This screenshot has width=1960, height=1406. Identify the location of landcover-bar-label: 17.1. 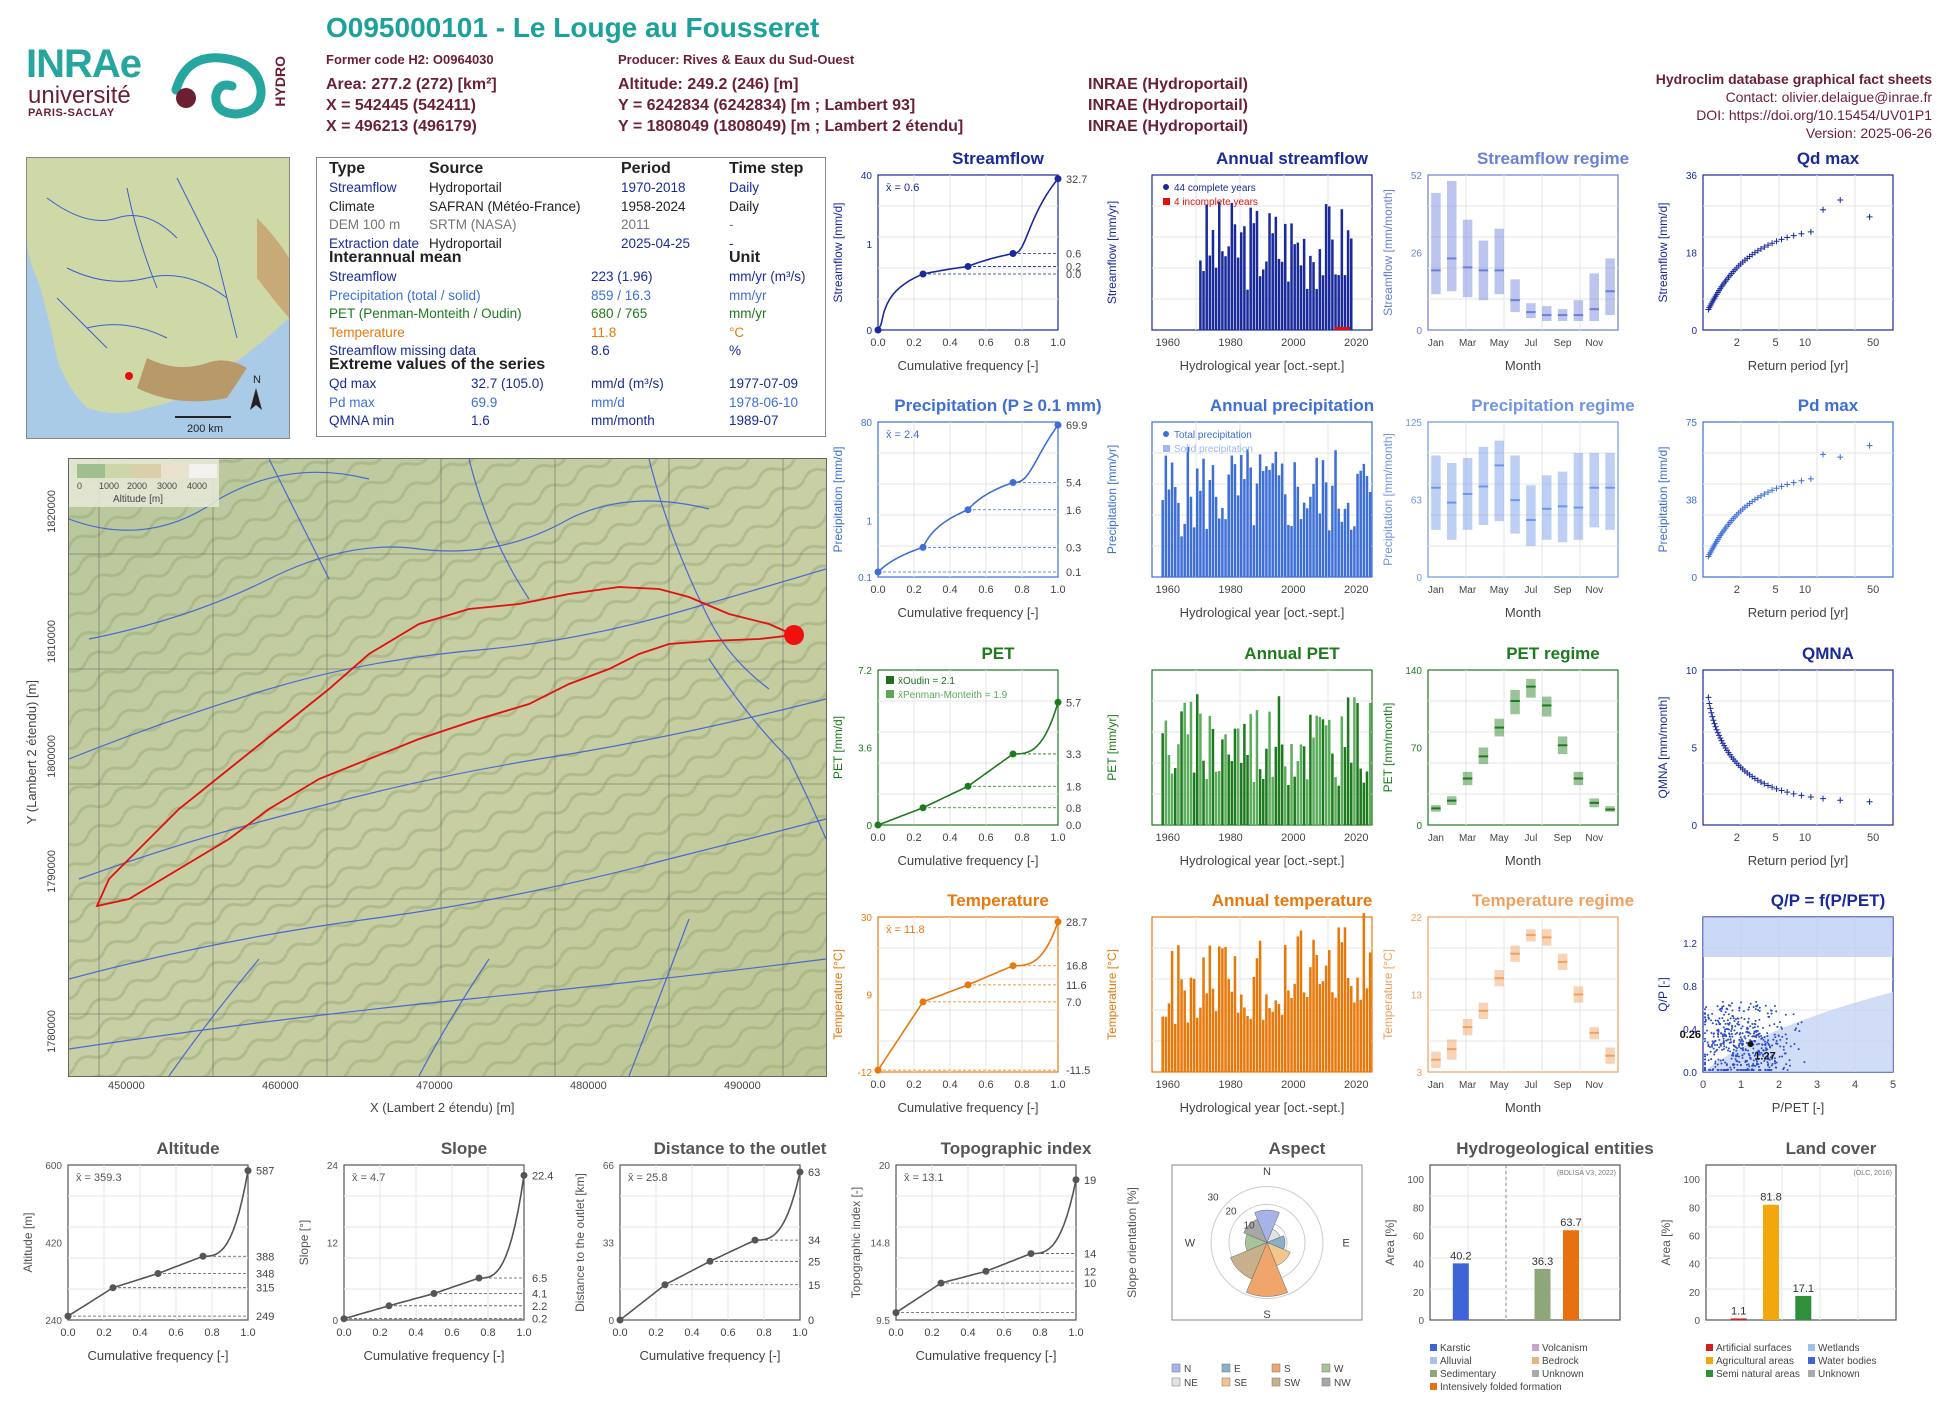
(1803, 1289).